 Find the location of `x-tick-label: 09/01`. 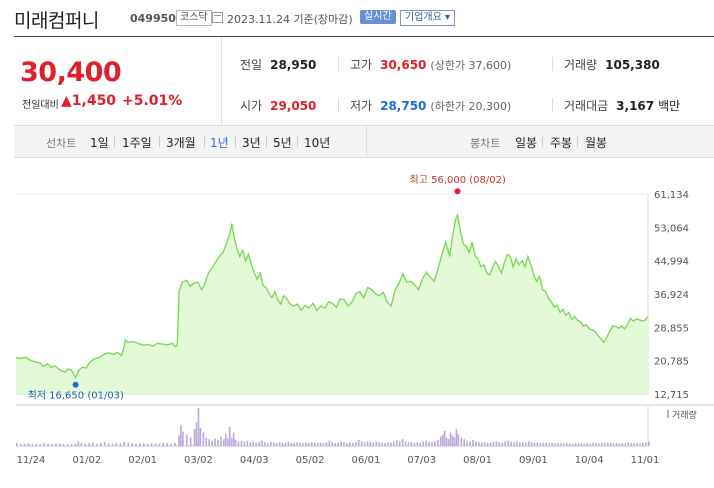

x-tick-label: 09/01 is located at coordinates (533, 460).